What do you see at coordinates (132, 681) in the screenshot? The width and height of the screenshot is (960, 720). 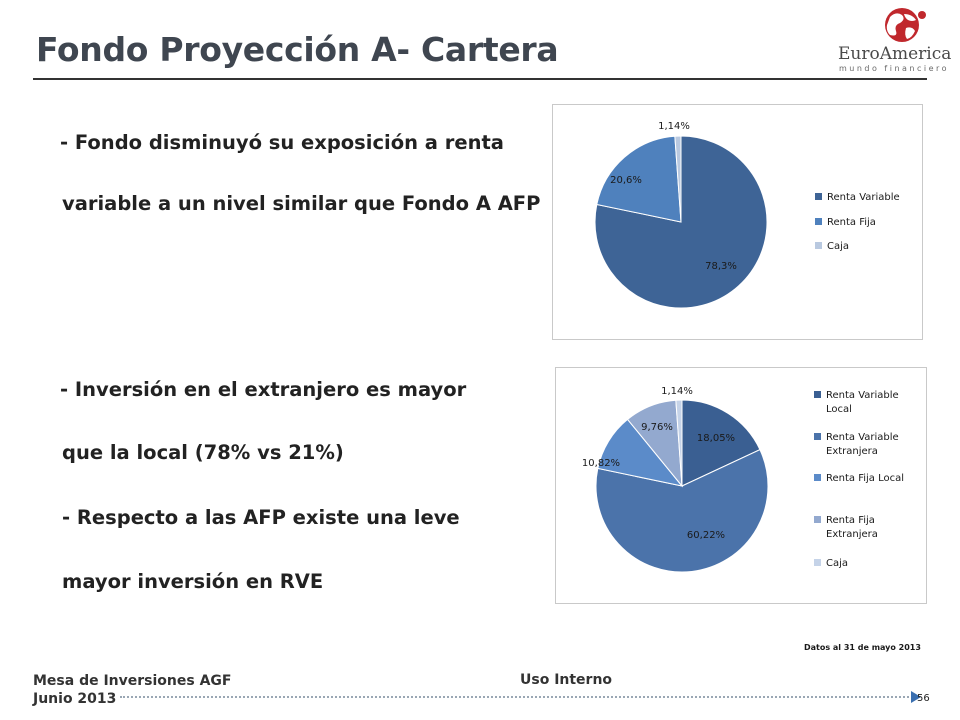 I see `footer-department: Mesa de Inversiones AGF` at bounding box center [132, 681].